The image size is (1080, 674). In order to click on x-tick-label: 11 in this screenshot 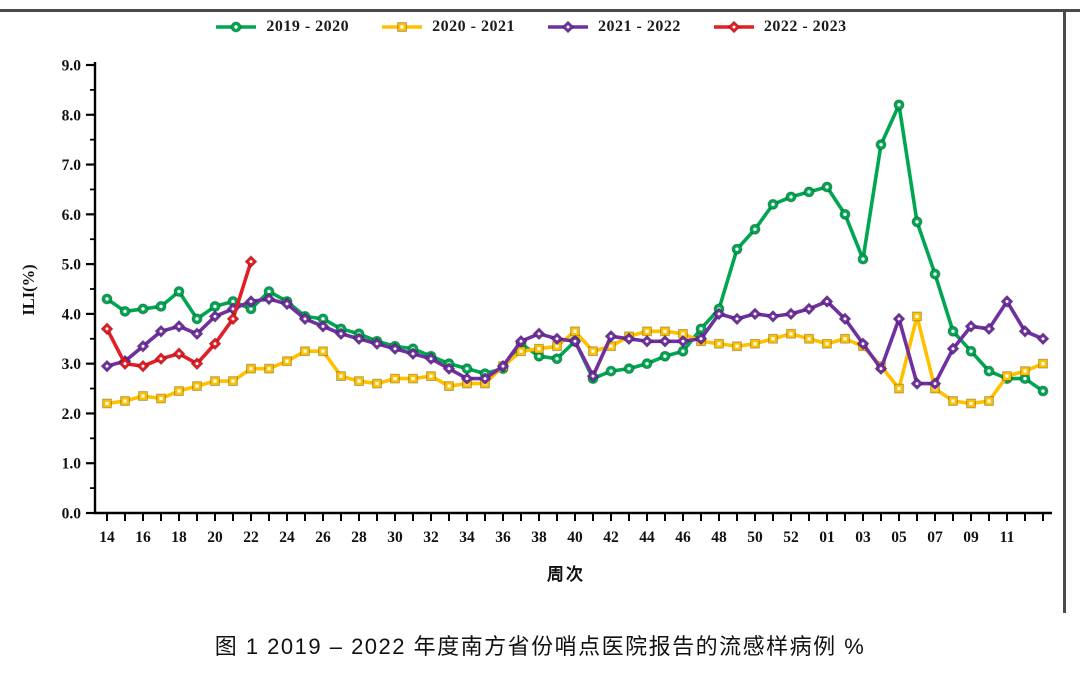, I will do `click(1007, 537)`.